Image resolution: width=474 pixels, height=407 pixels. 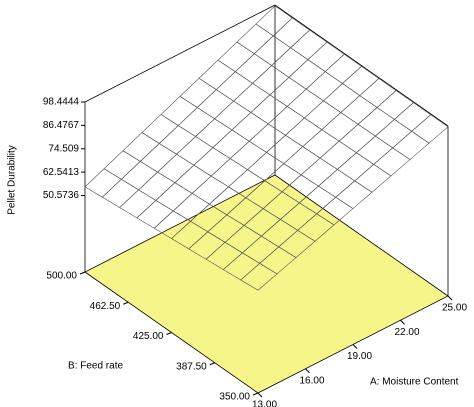 What do you see at coordinates (61, 195) in the screenshot?
I see `z-tick-label: 50.5736` at bounding box center [61, 195].